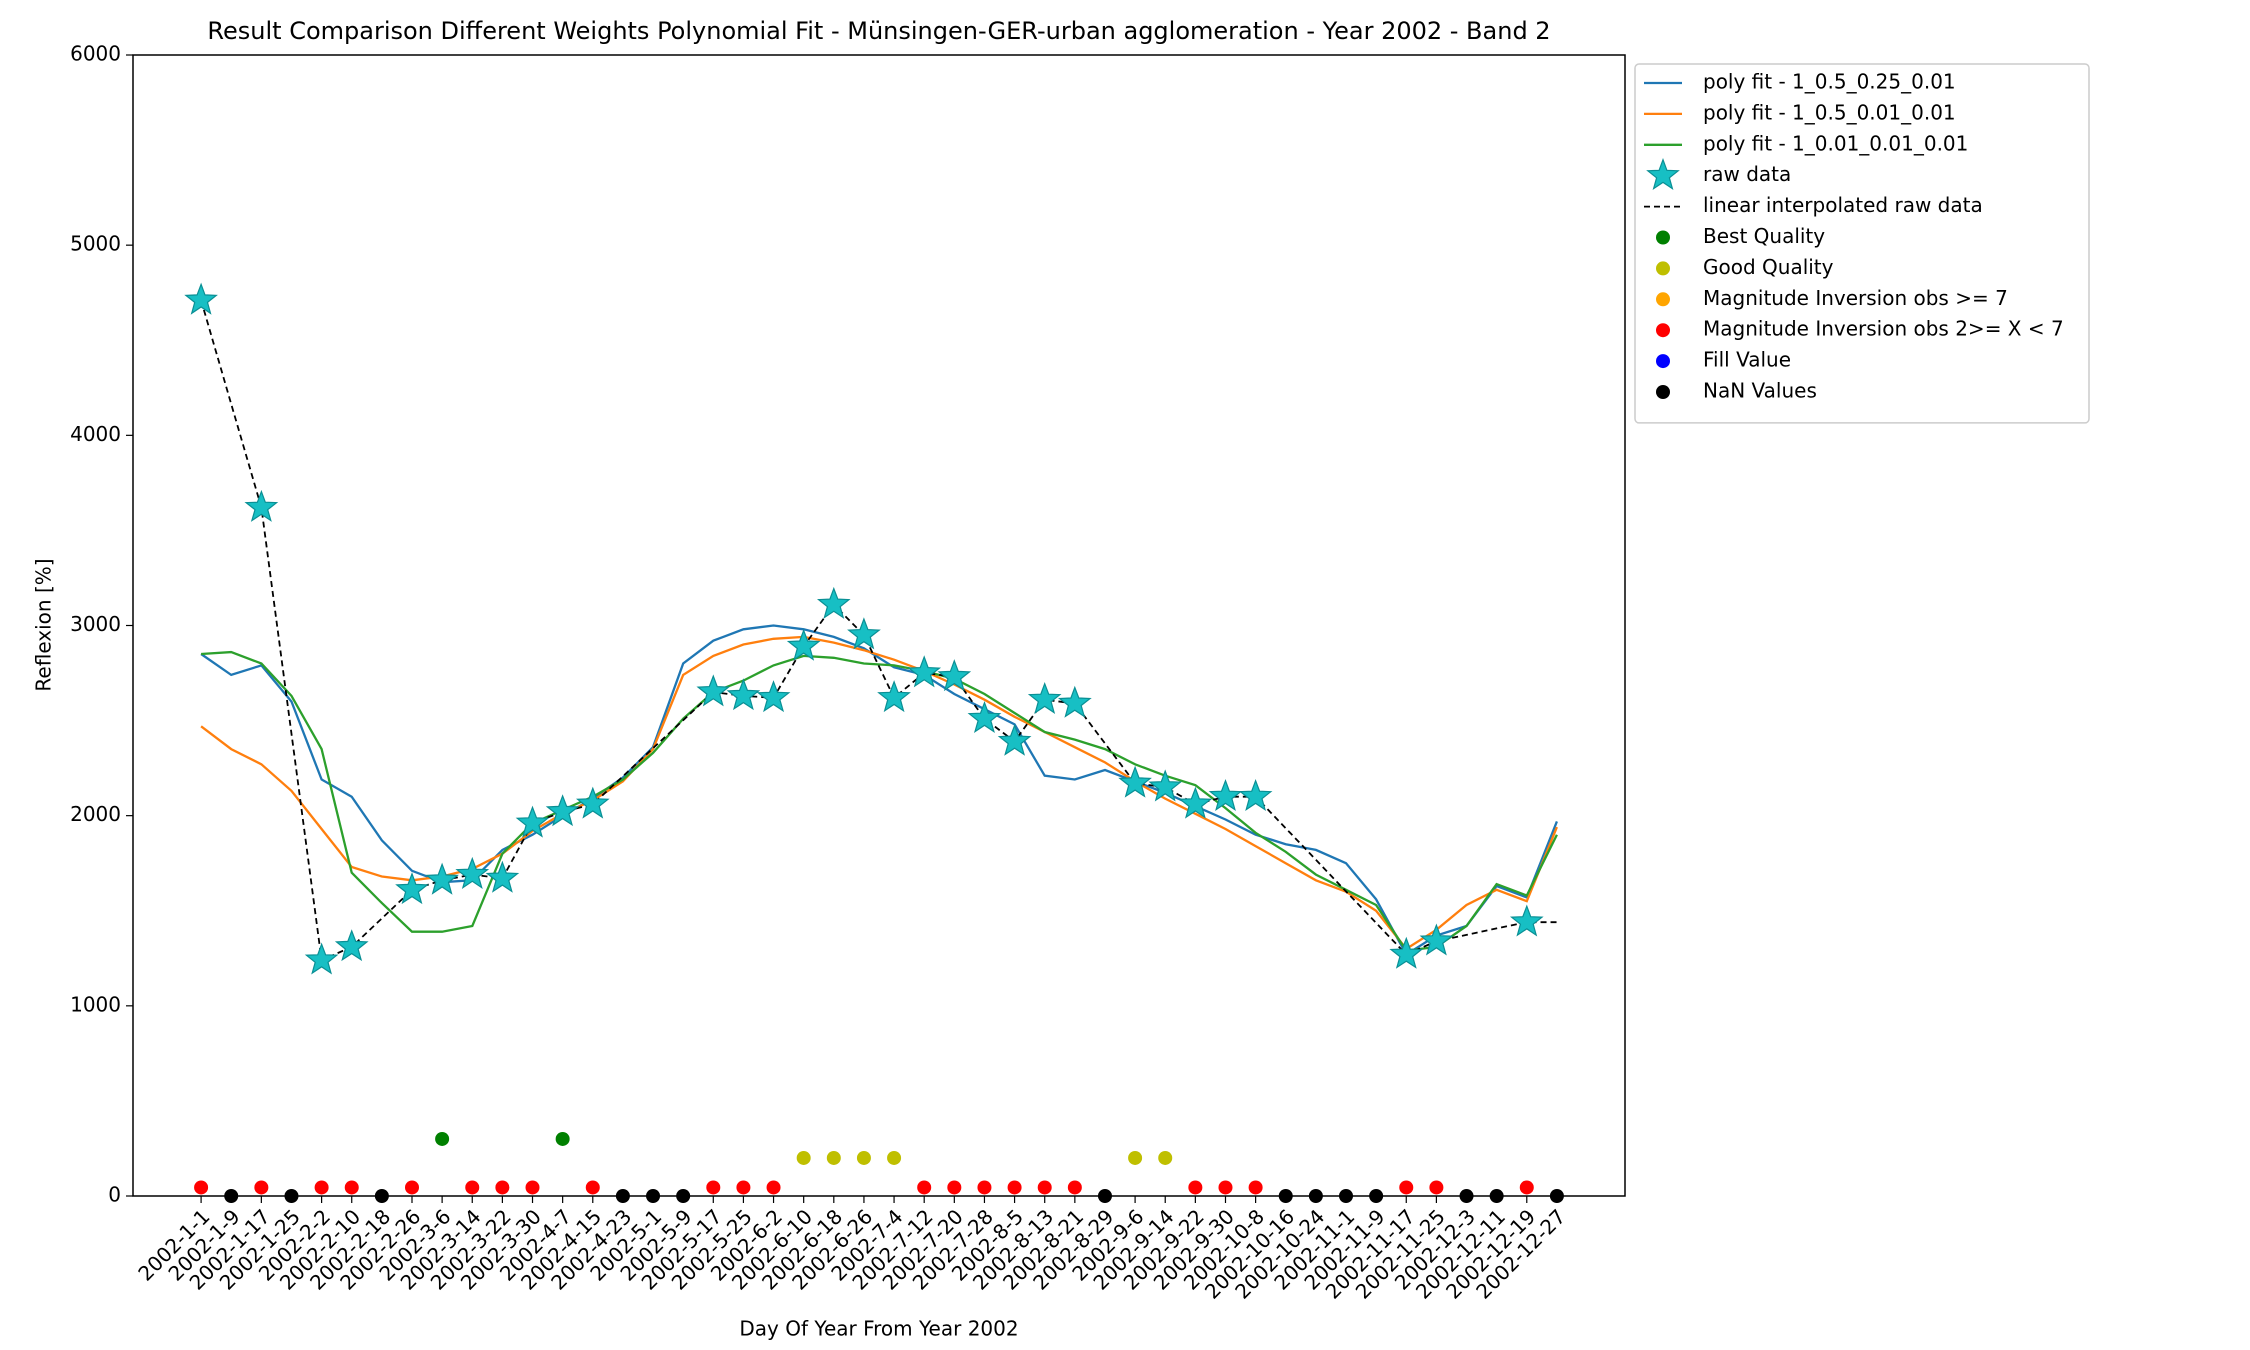 The height and width of the screenshot is (1350, 2250). Describe the element at coordinates (1855, 298) in the screenshot. I see `legend-label: Magnitude Inversion obs >= 7` at that location.